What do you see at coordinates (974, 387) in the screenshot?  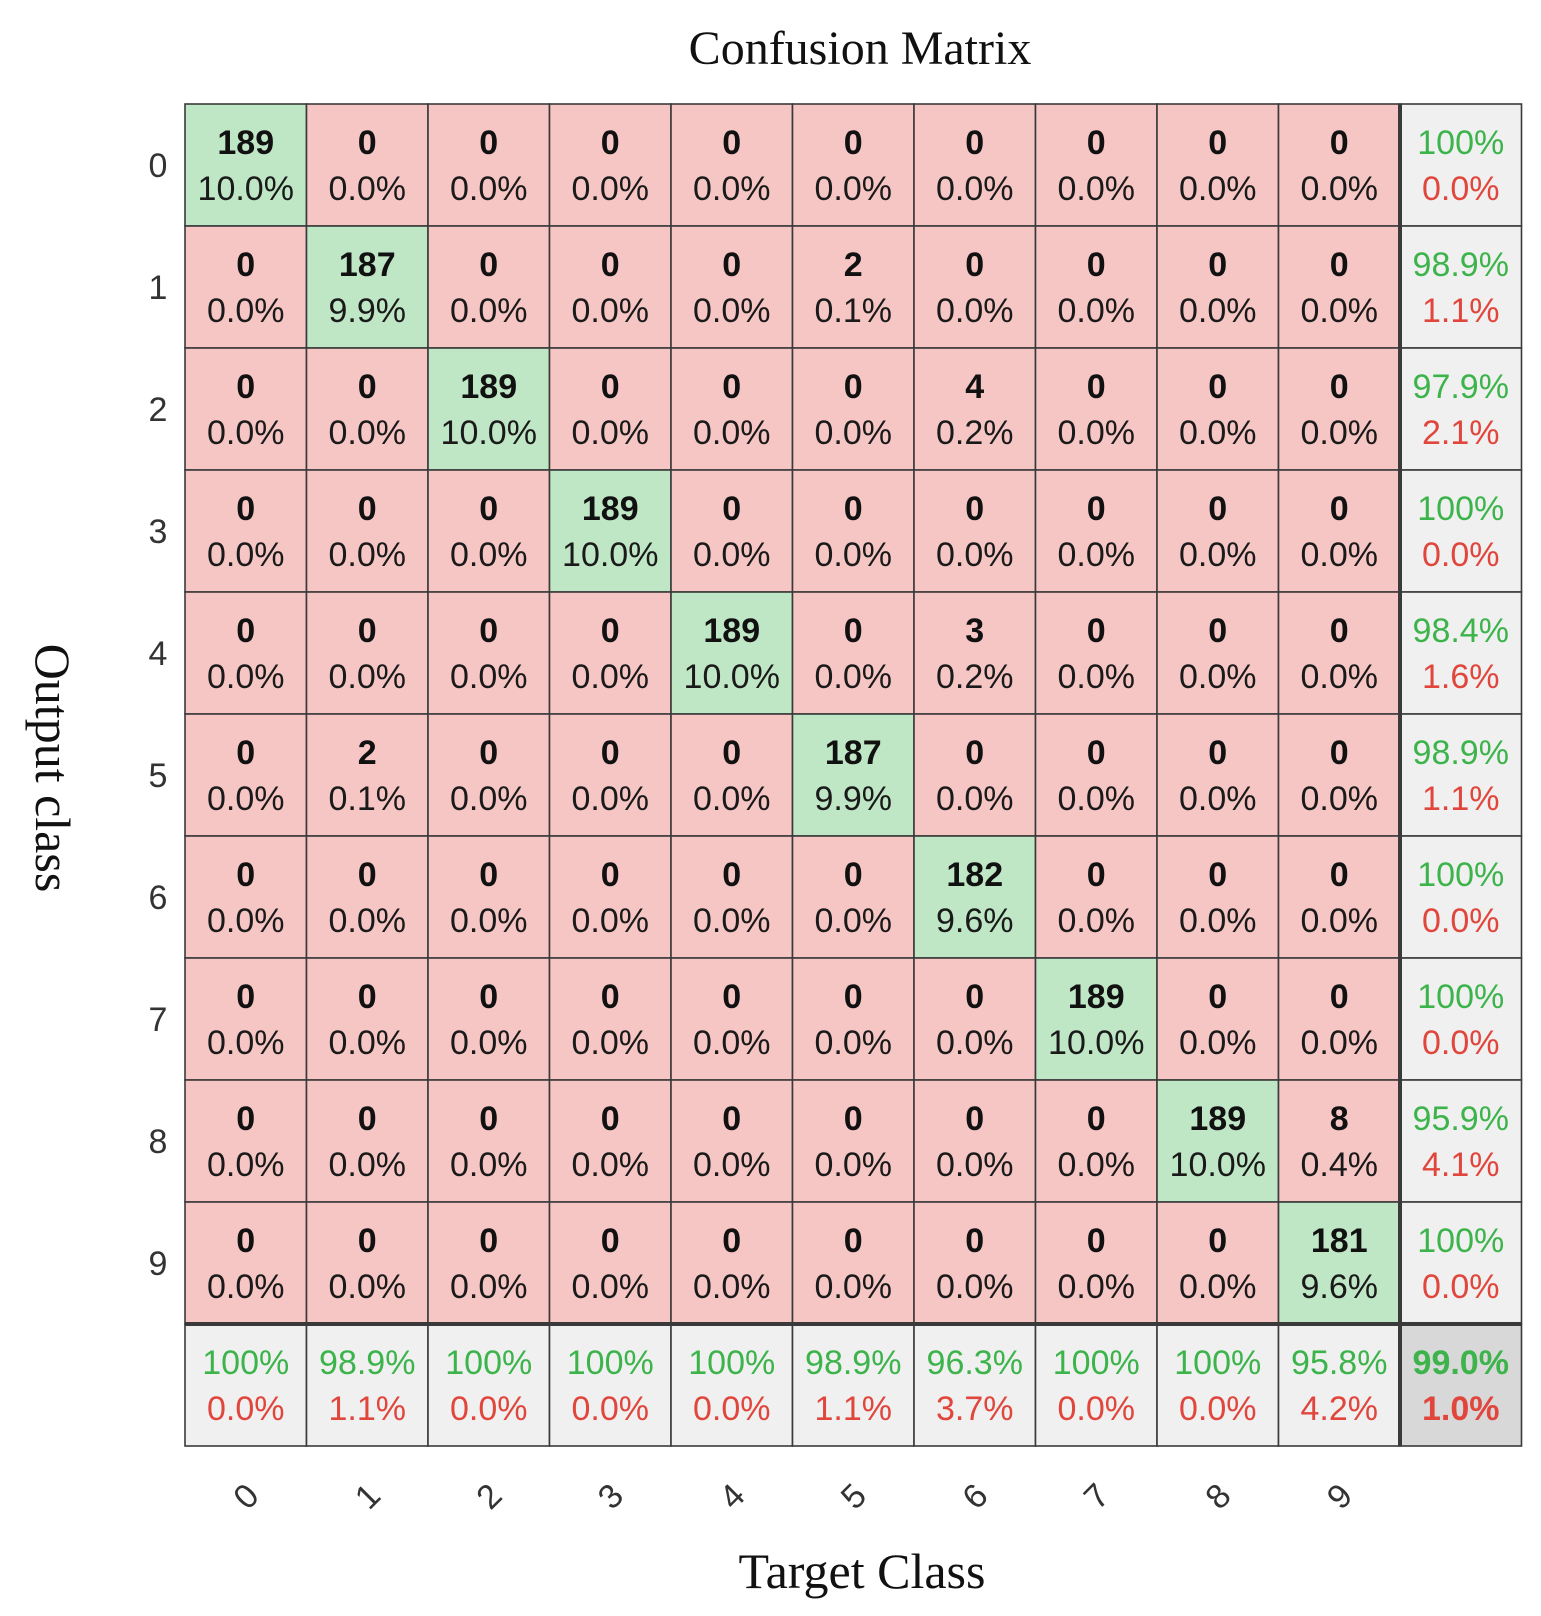 I see `cell-count: 4` at bounding box center [974, 387].